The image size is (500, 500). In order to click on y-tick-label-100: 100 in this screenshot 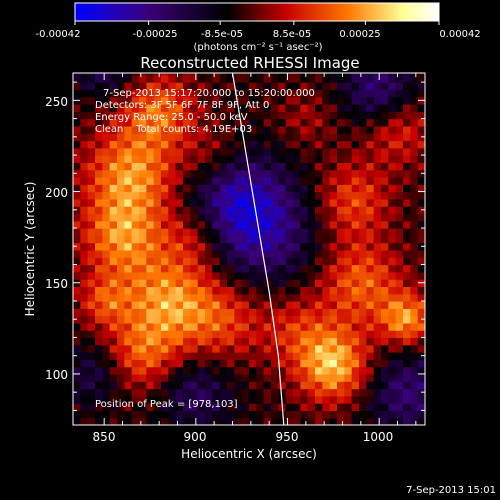, I will do `click(56, 375)`.